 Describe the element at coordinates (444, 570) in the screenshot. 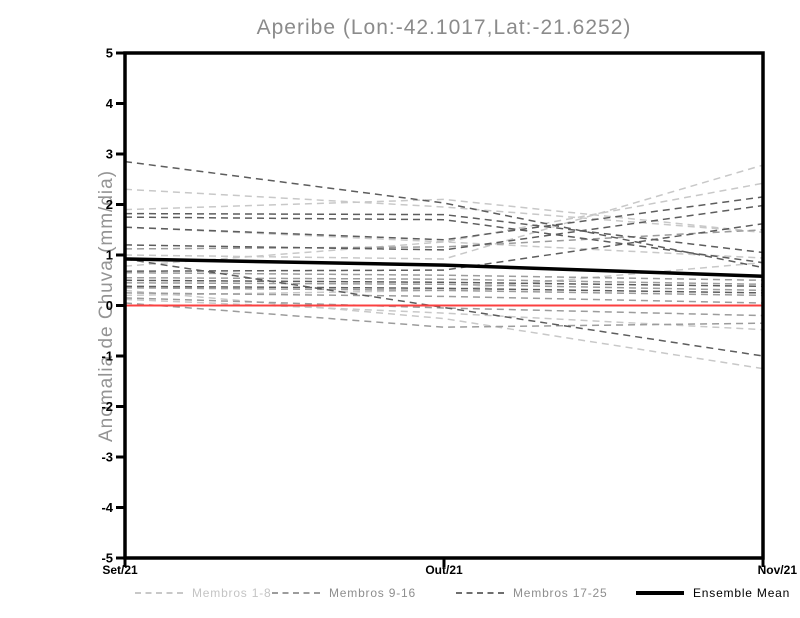

I see `x-tick-label: Out/21` at that location.